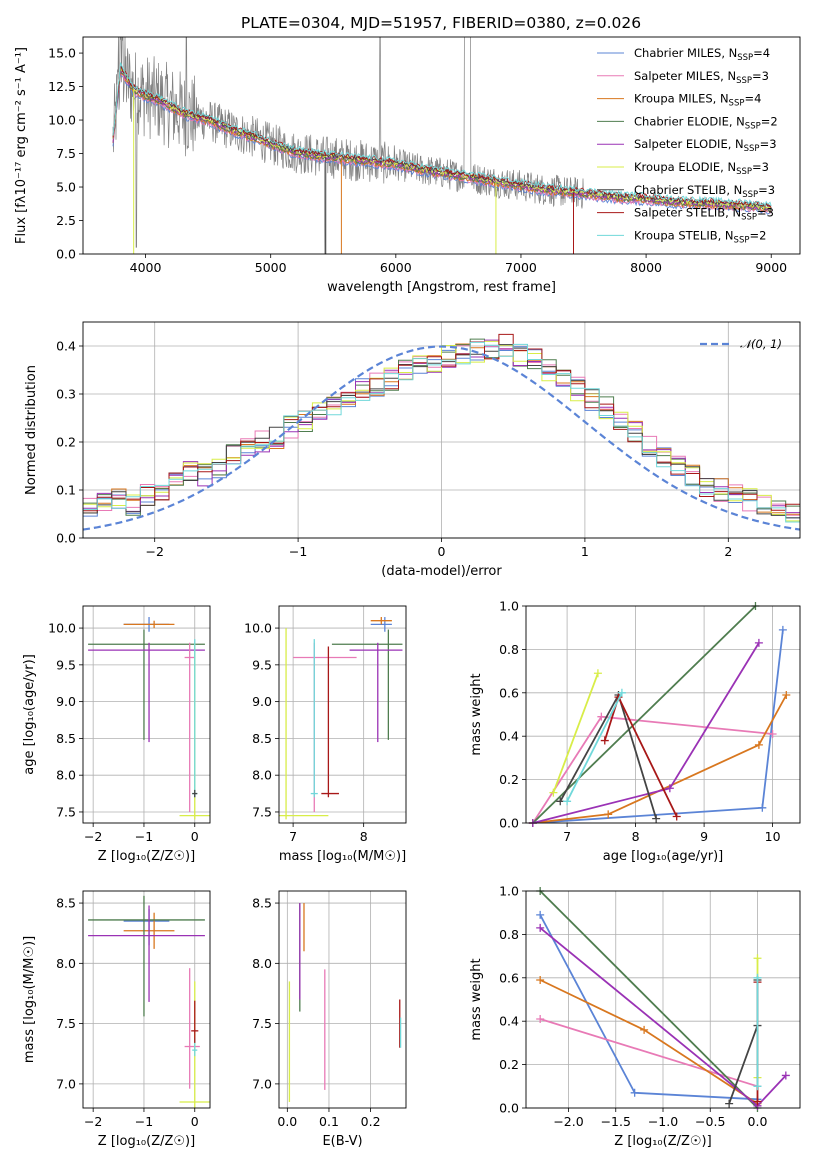 Image resolution: width=819 pixels, height=1170 pixels. Describe the element at coordinates (476, 999) in the screenshot. I see `weight_vs_z-ylabel: mass weight` at that location.